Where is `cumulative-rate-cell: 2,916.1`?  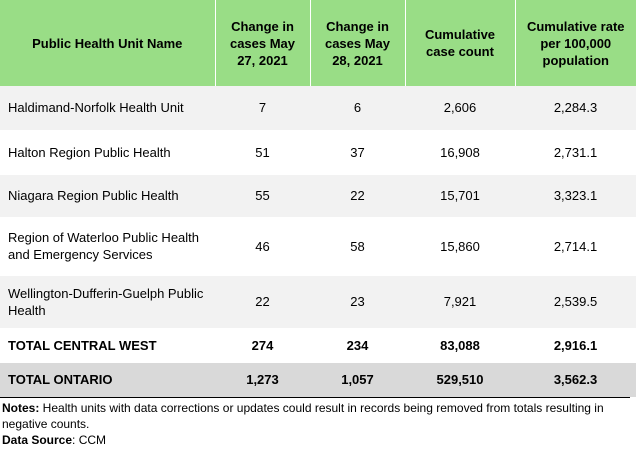
cumulative-rate-cell: 2,916.1 is located at coordinates (575, 345).